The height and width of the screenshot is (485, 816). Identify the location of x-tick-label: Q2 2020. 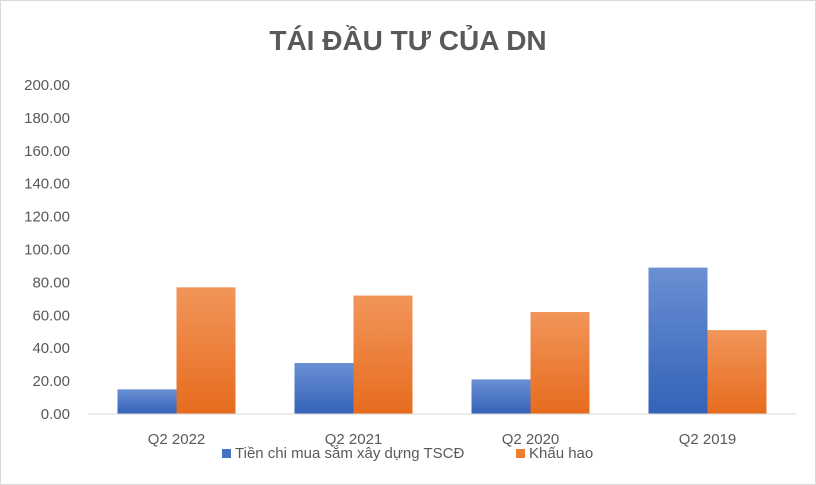
(531, 439).